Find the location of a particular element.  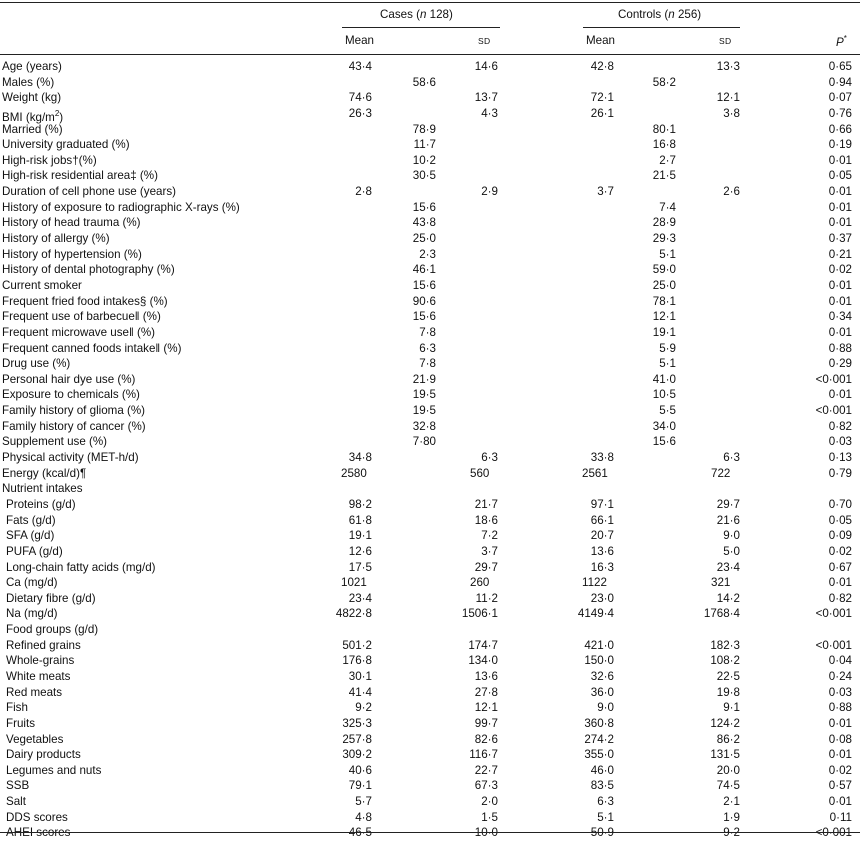

row-label: Refined grains is located at coordinates (43, 645).